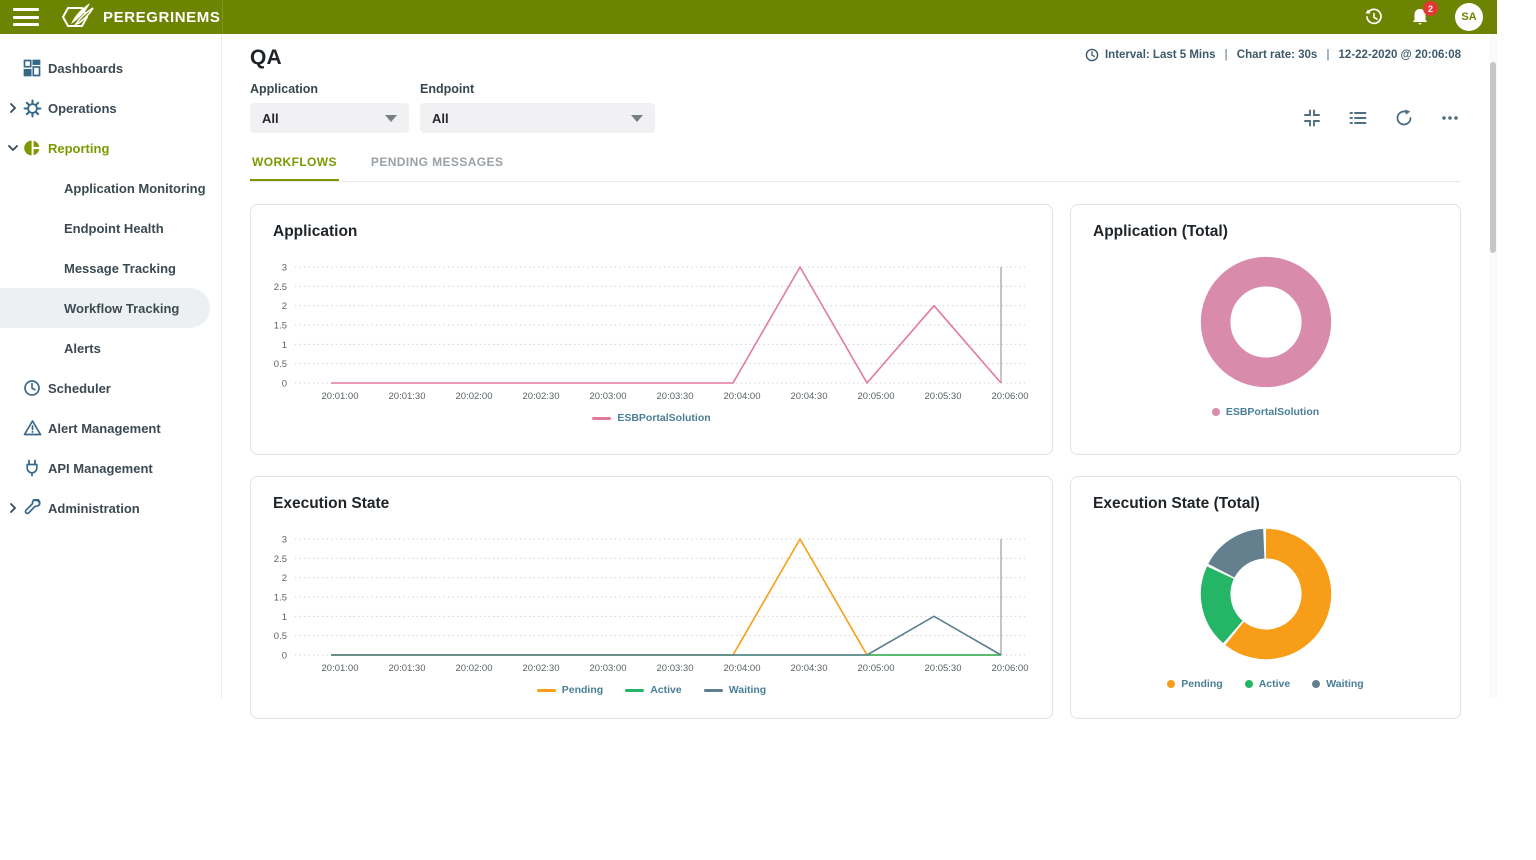 This screenshot has width=1536, height=860. I want to click on sidebar-item-administration: Administration, so click(110, 508).